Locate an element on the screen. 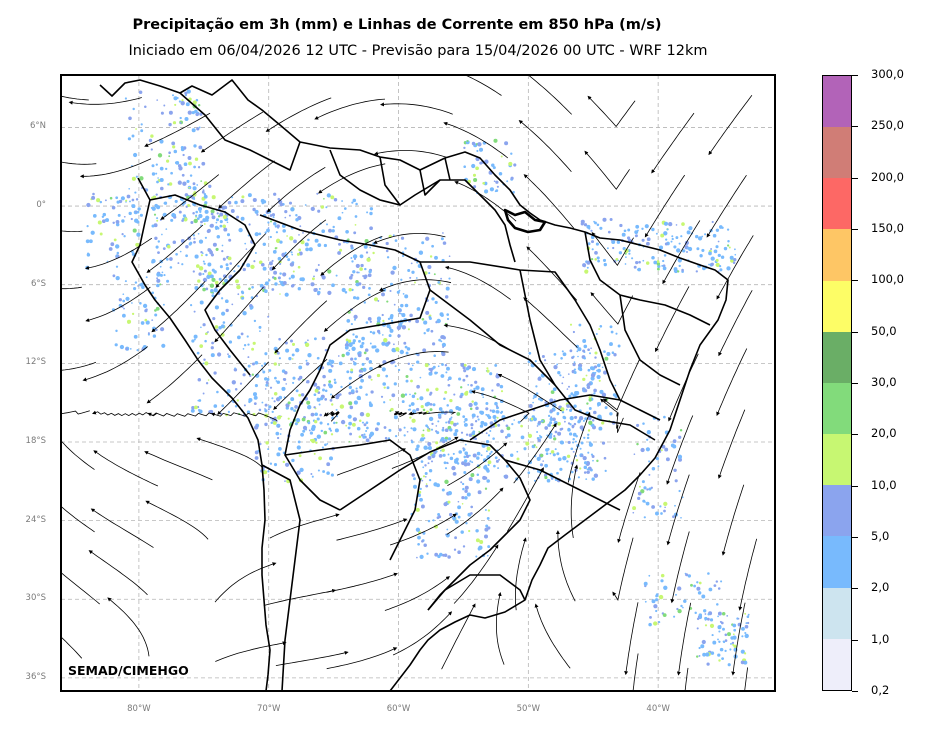  colorbar-segment is located at coordinates (837, 408).